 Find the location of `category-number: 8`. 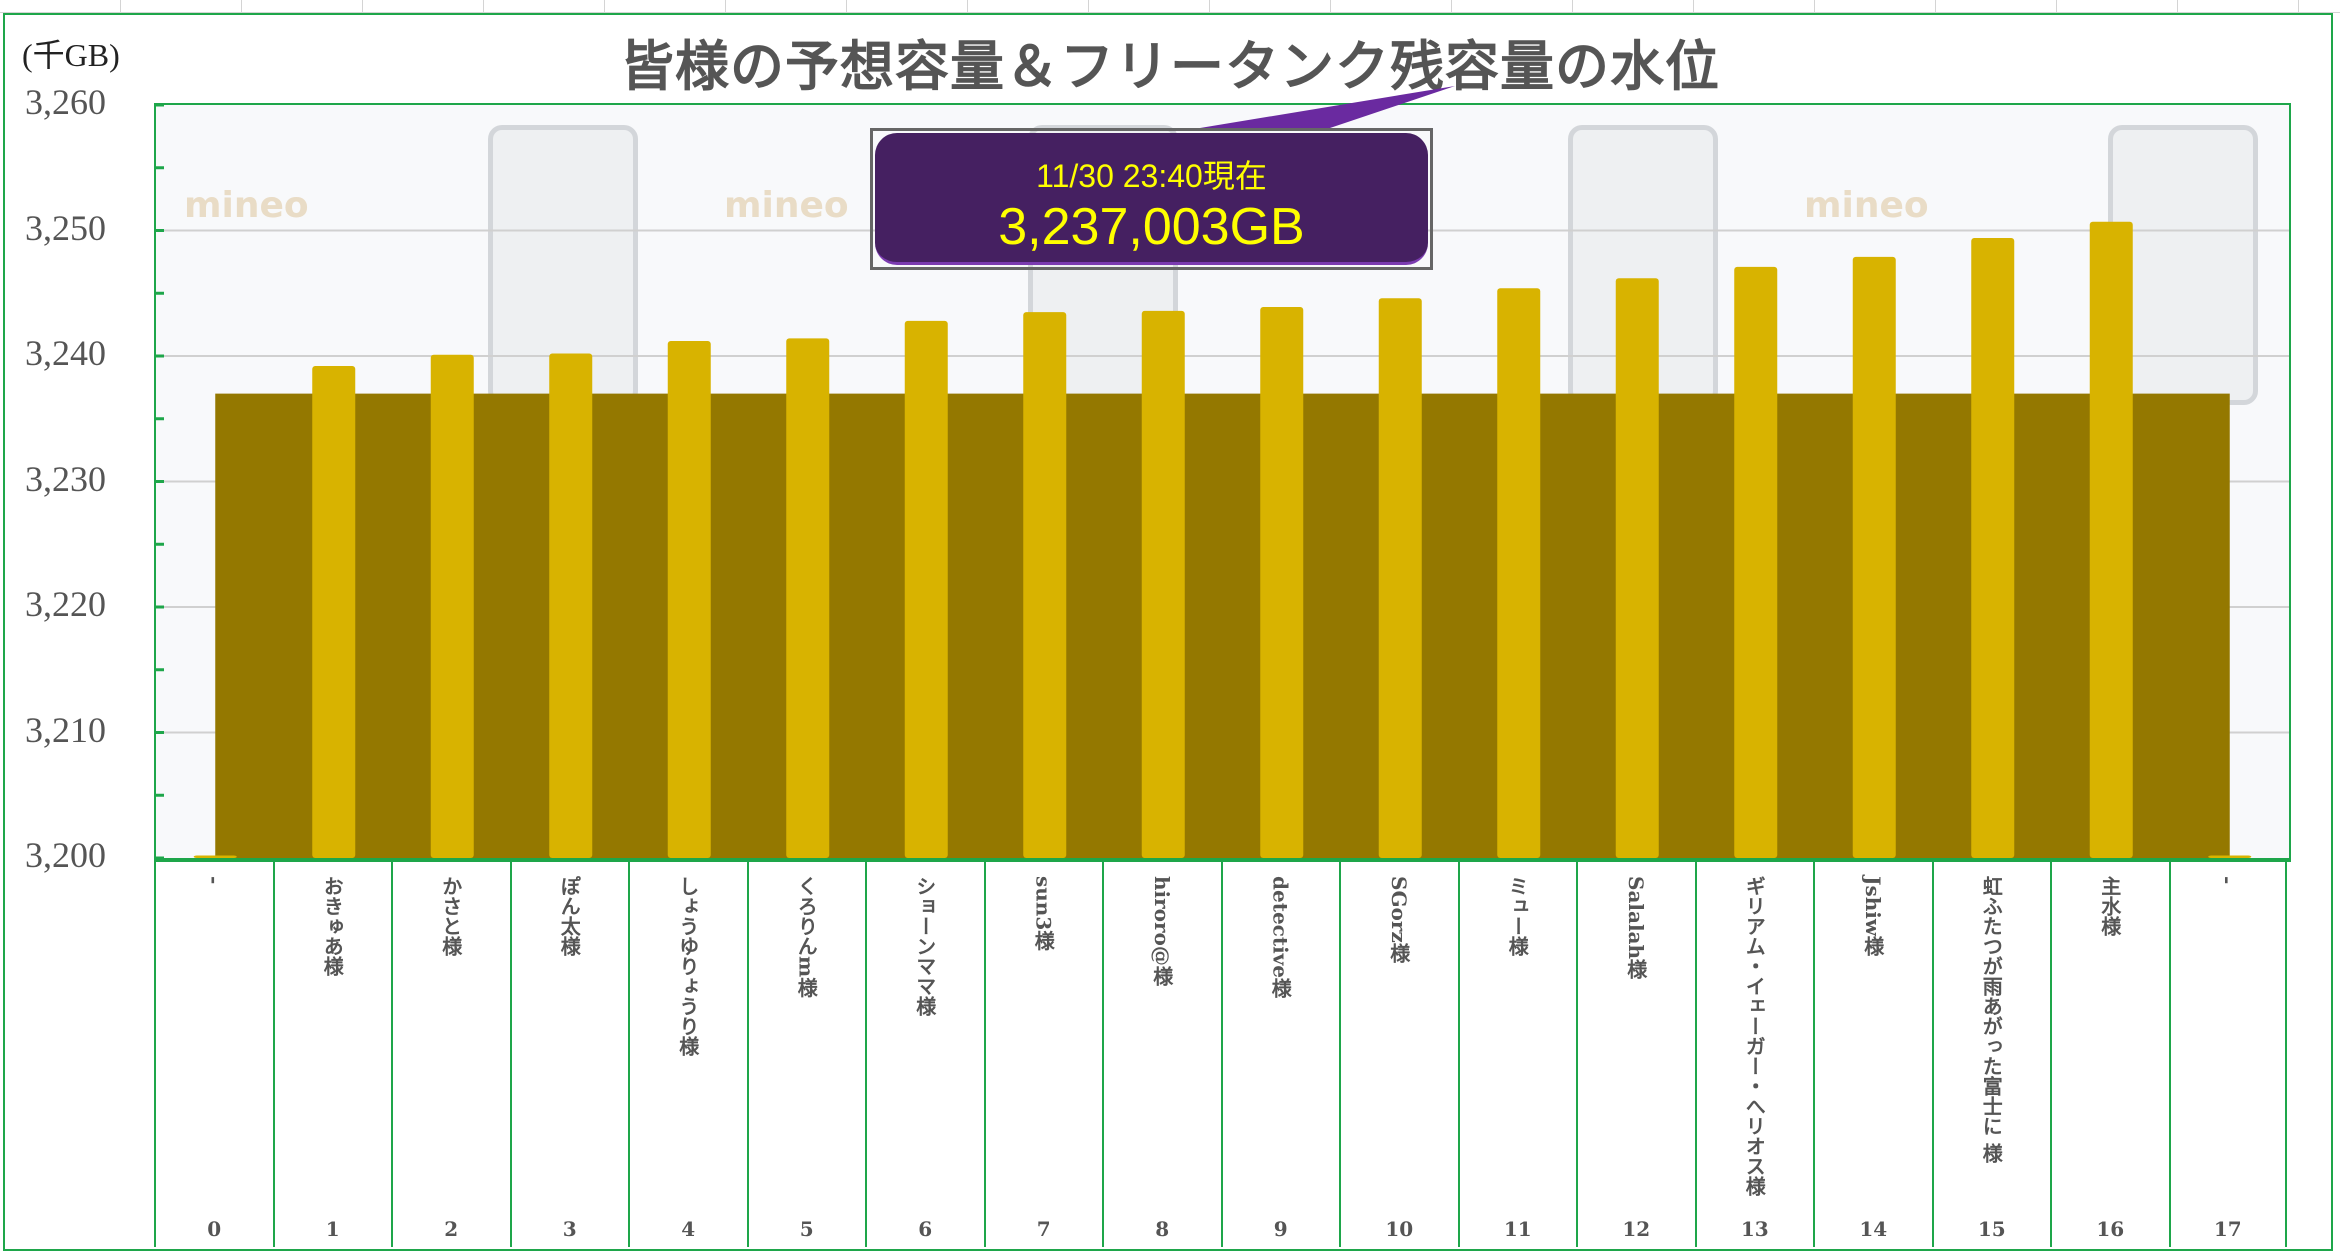

category-number: 8 is located at coordinates (1162, 1229).